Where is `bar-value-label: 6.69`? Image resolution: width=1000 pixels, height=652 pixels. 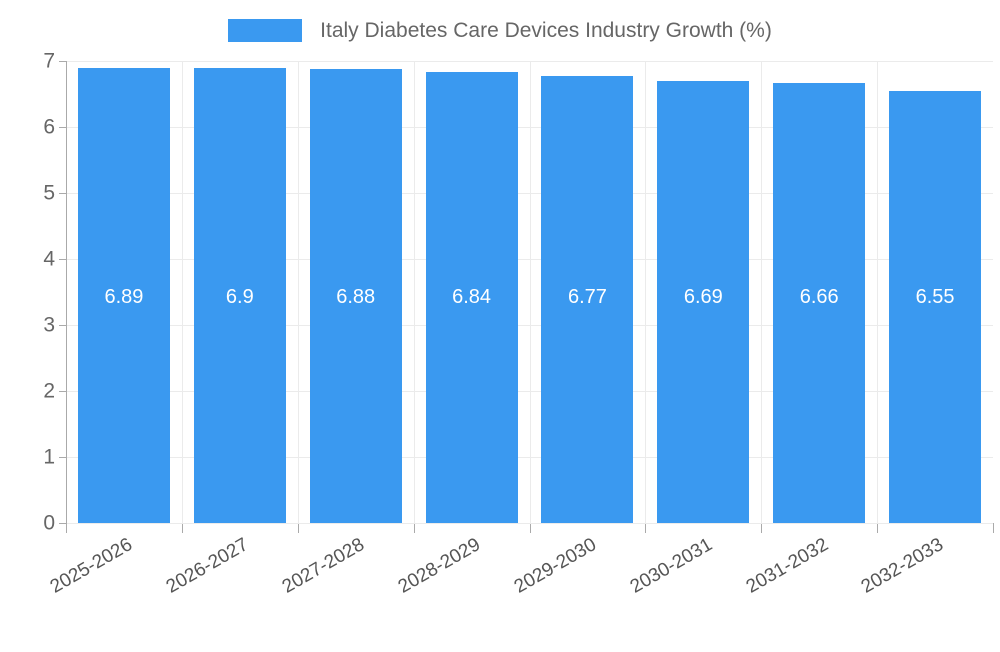
bar-value-label: 6.69 is located at coordinates (703, 297).